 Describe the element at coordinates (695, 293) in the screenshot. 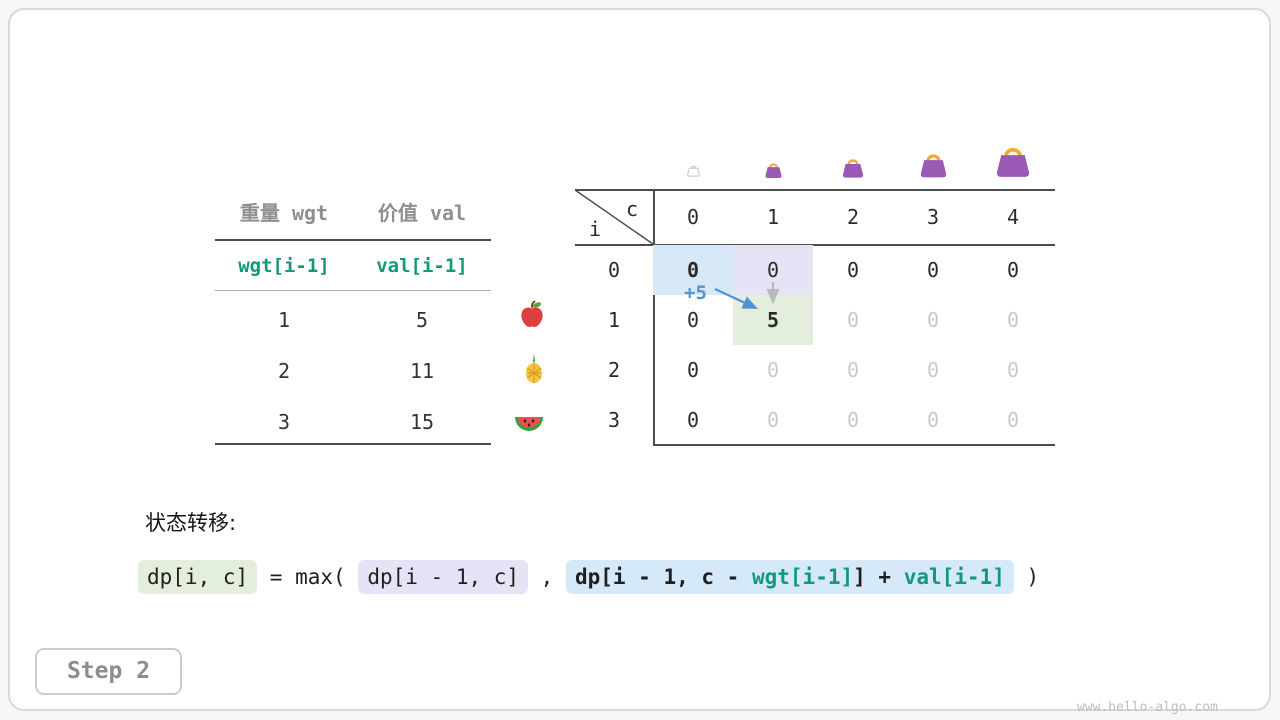

I see `plus-five-annotation: +5` at that location.